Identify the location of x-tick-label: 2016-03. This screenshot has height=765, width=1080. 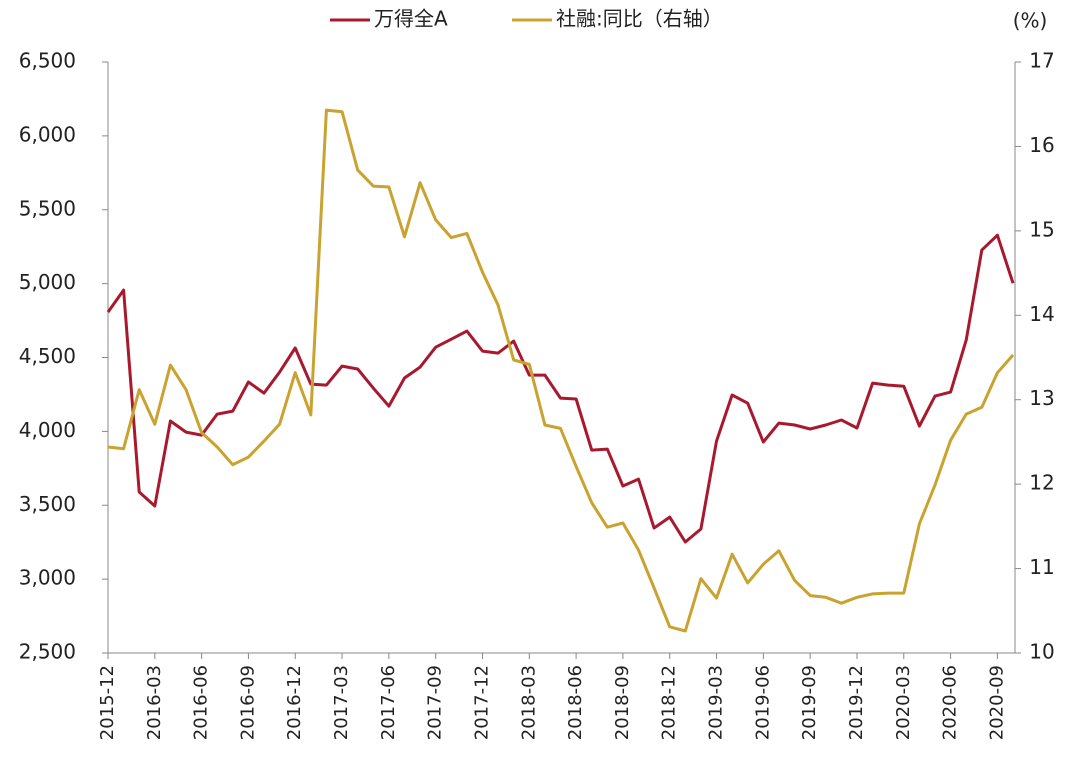
(154, 702).